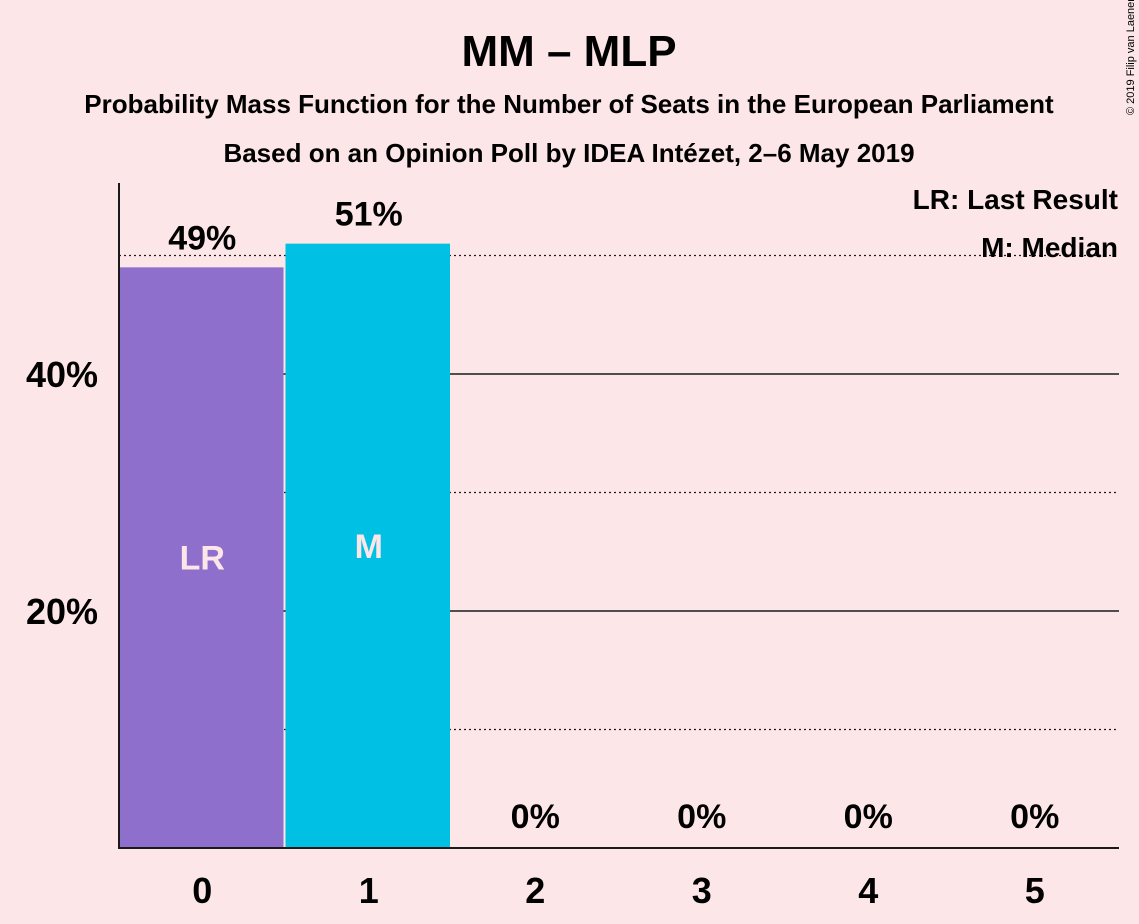  What do you see at coordinates (1034, 817) in the screenshot?
I see `value-label-5: 0%` at bounding box center [1034, 817].